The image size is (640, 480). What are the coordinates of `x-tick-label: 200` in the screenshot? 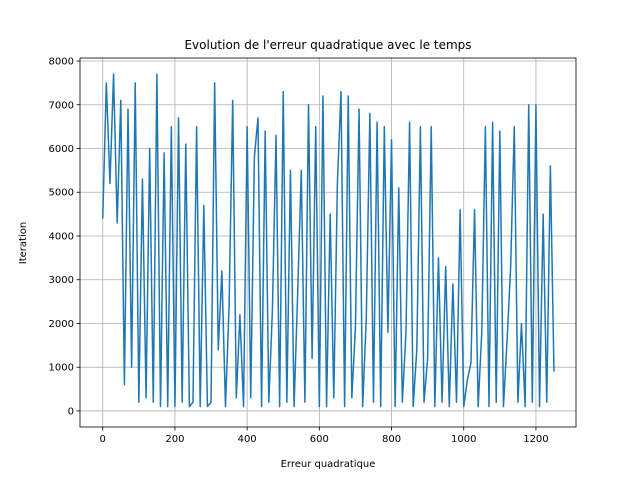 It's located at (174, 439).